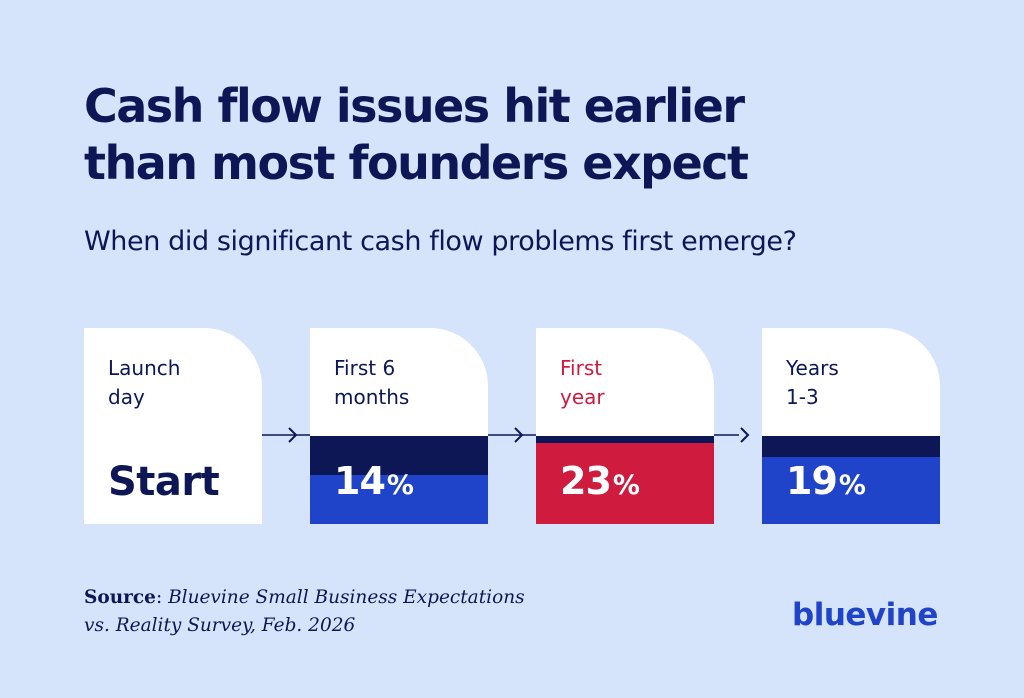  What do you see at coordinates (812, 383) in the screenshot?
I see `stage-label: Years 1-3` at bounding box center [812, 383].